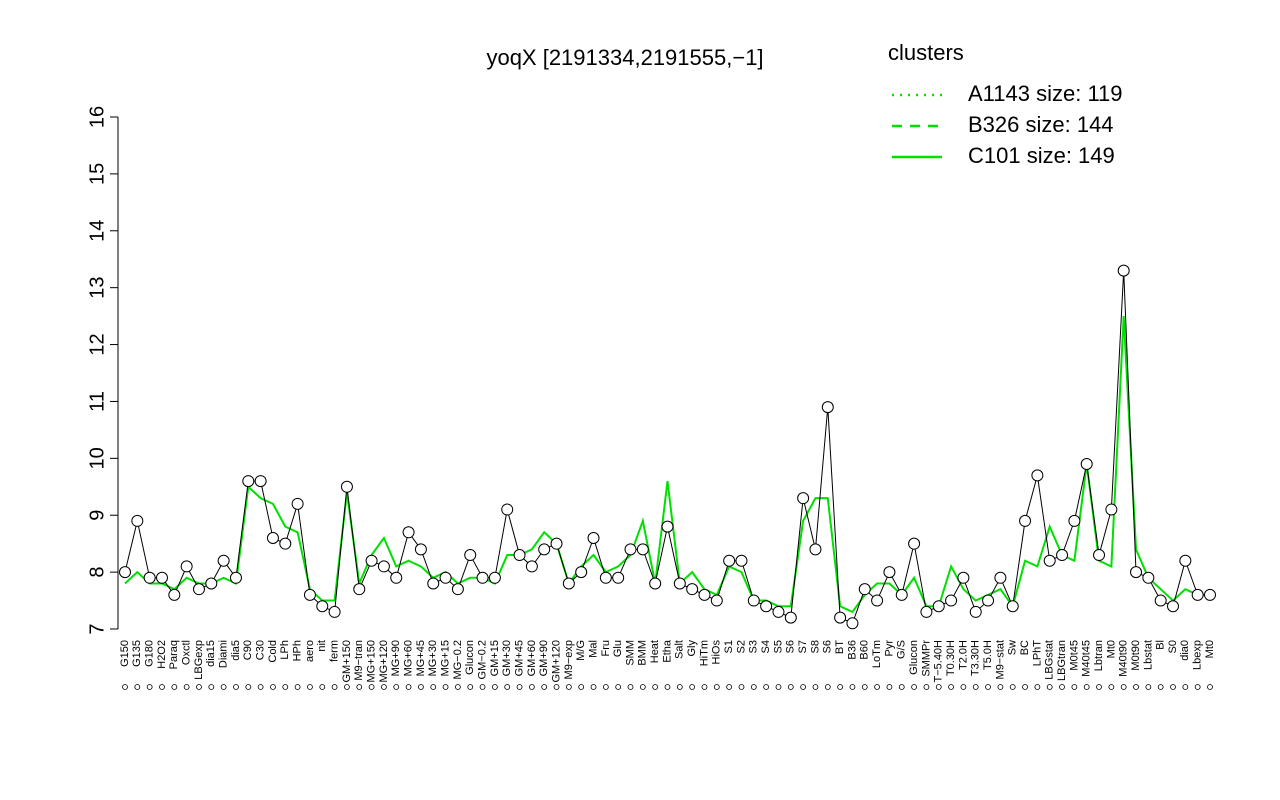 The width and height of the screenshot is (1280, 800). I want to click on y-tick-label: 10, so click(97, 458).